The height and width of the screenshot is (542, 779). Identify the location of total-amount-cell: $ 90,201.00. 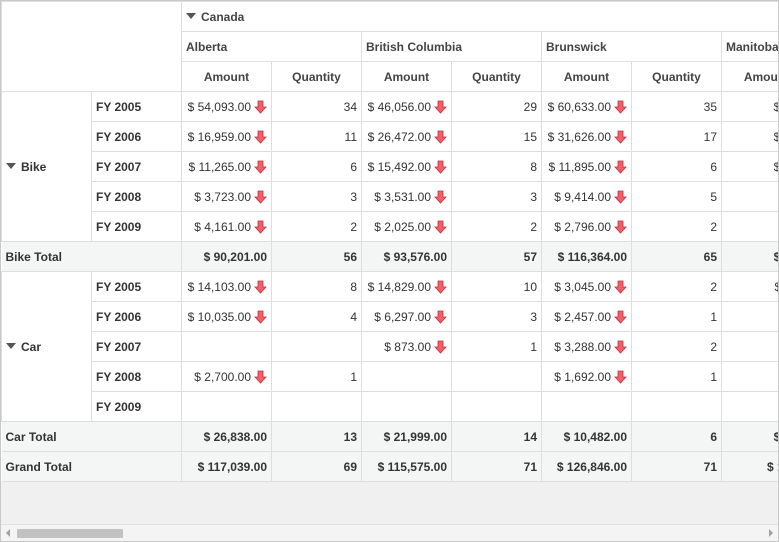
(226, 256).